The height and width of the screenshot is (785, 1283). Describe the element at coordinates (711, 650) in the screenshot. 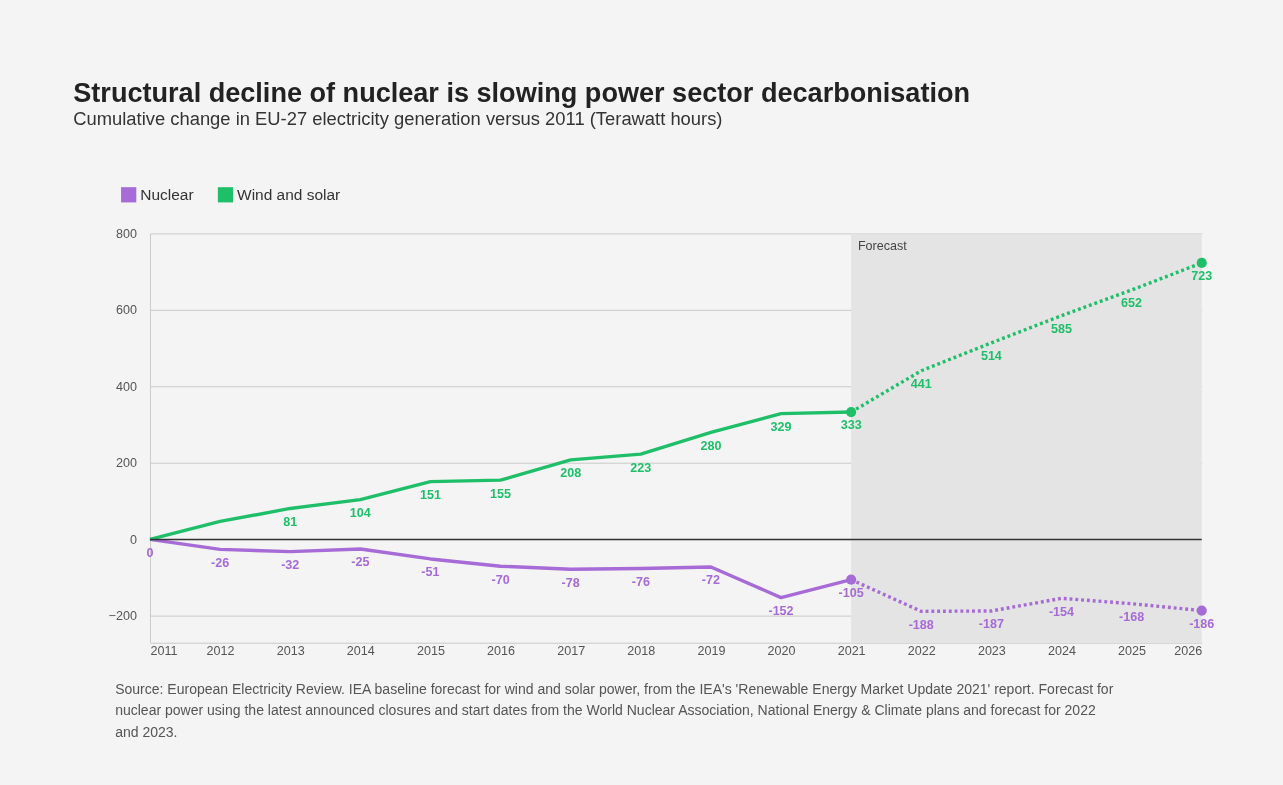

I see `x-tick-label: 2019` at that location.